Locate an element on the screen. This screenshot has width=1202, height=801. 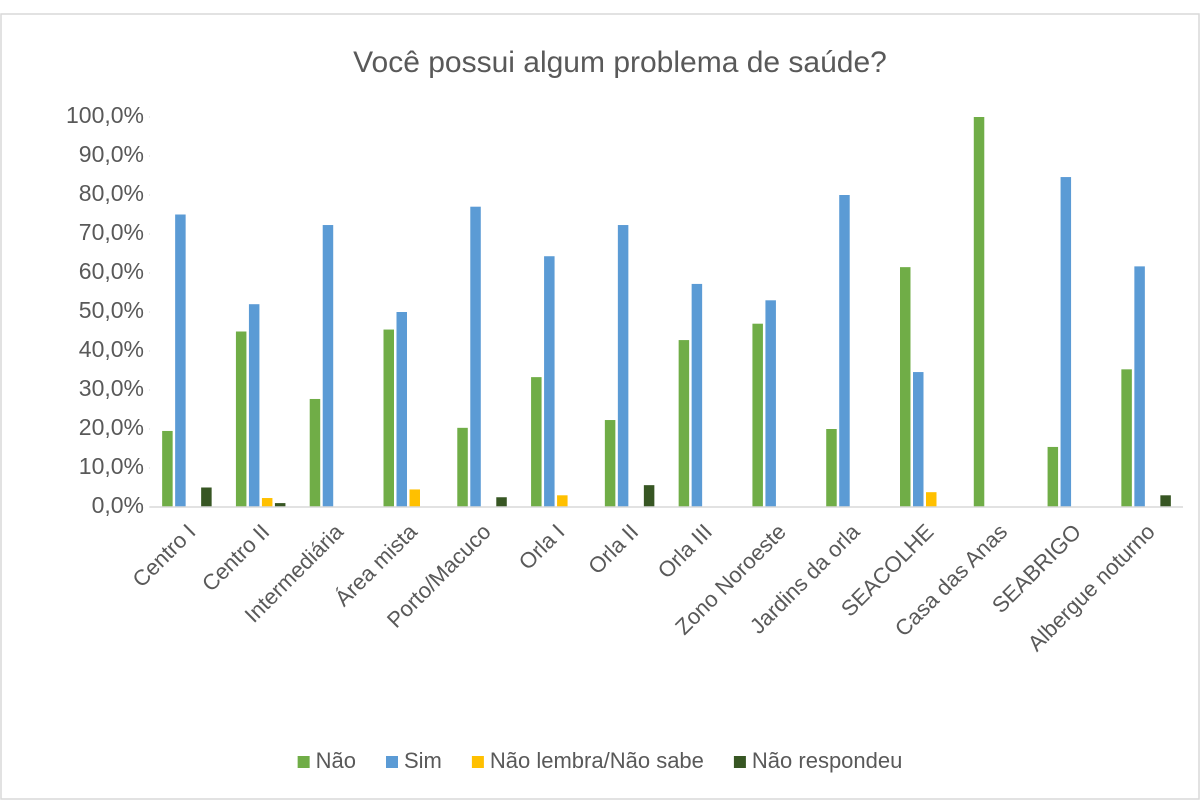
y-tick-label: 60,0% is located at coordinates (111, 271).